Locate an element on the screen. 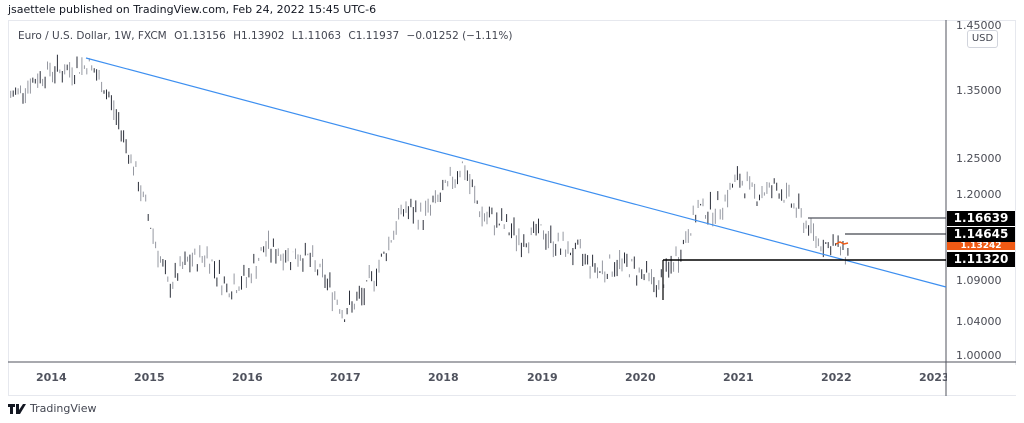 This screenshot has height=423, width=1024. low-value: L1.11063 is located at coordinates (316, 36).